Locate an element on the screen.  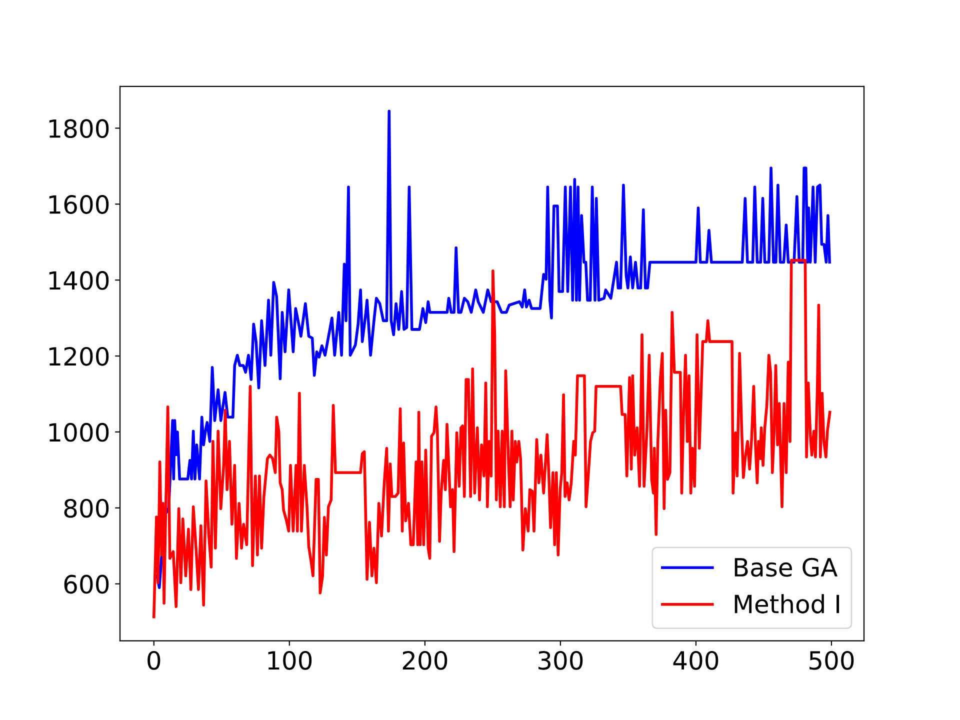
x-tick-label: 0 is located at coordinates (154, 660).